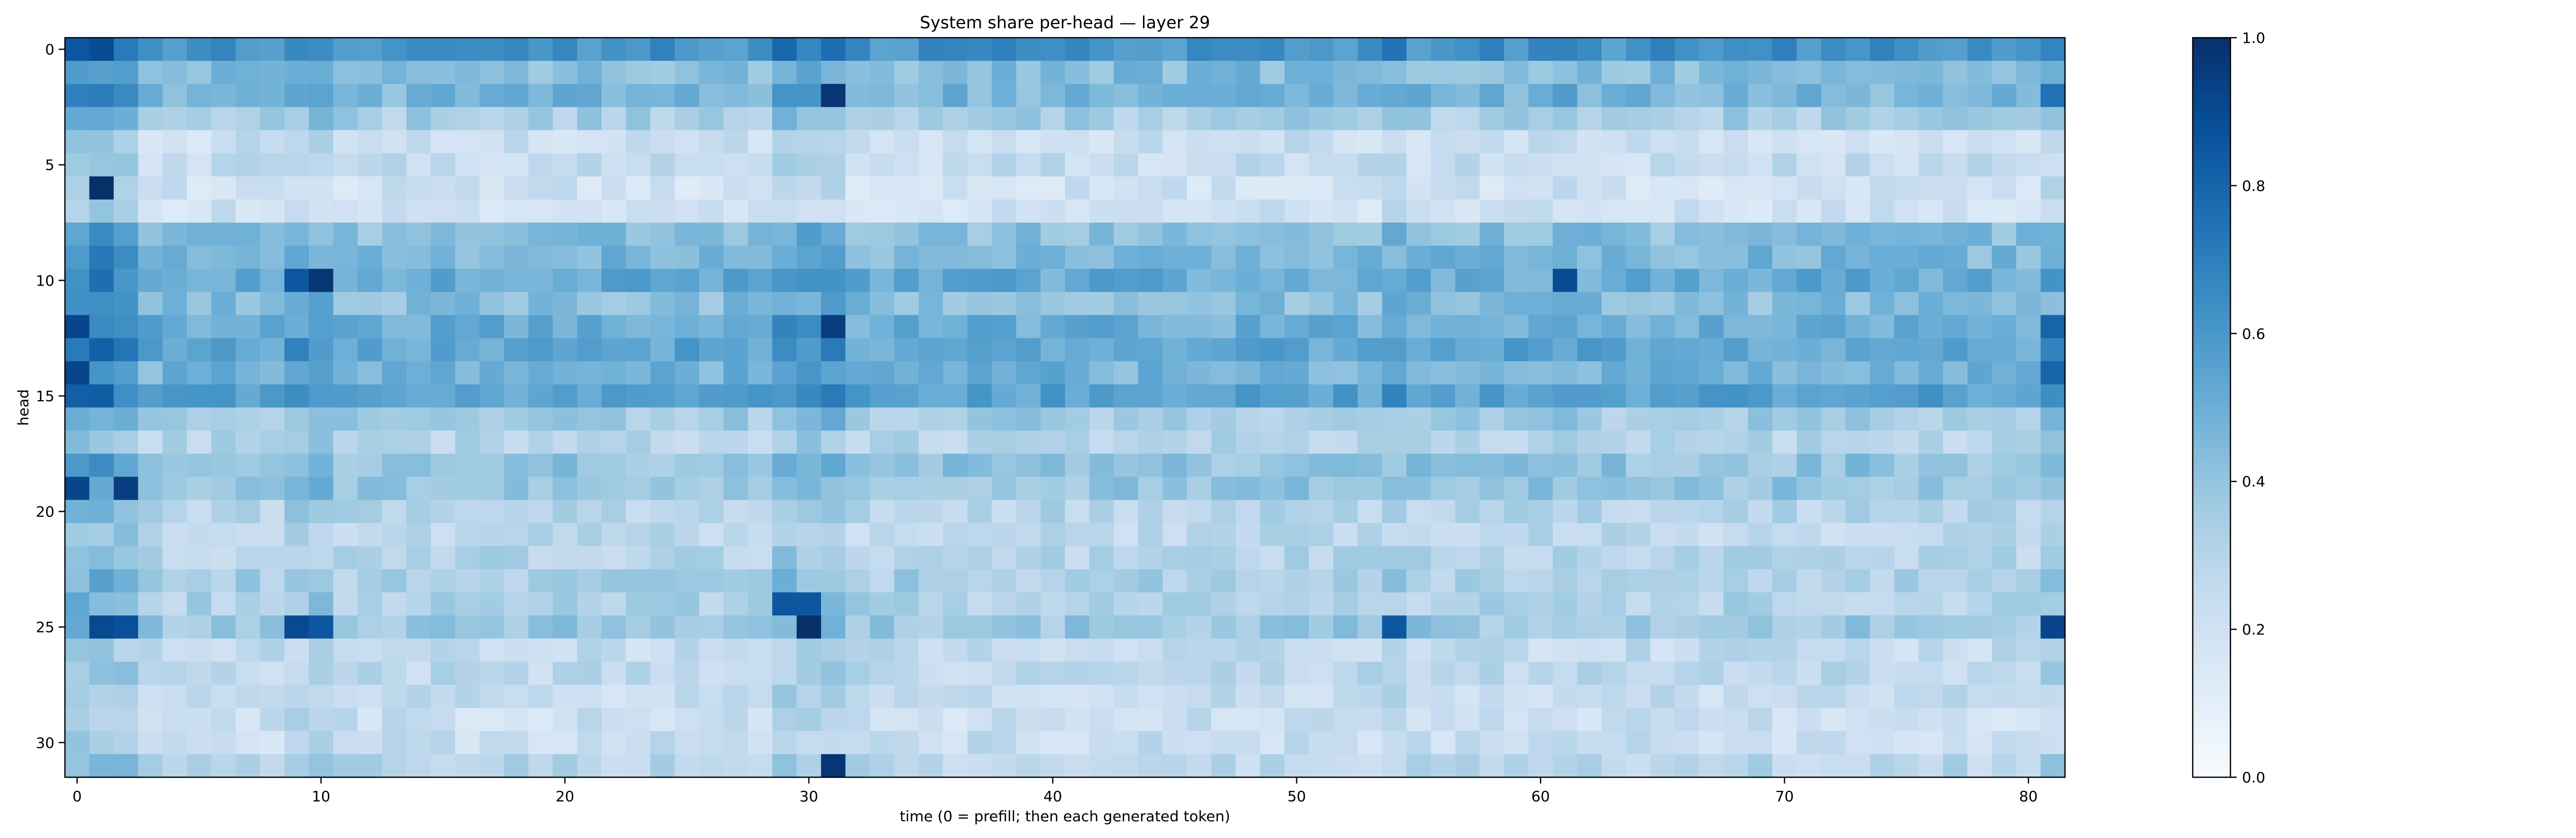  What do you see at coordinates (2254, 629) in the screenshot?
I see `colorbar-tick-label: 0.2` at bounding box center [2254, 629].